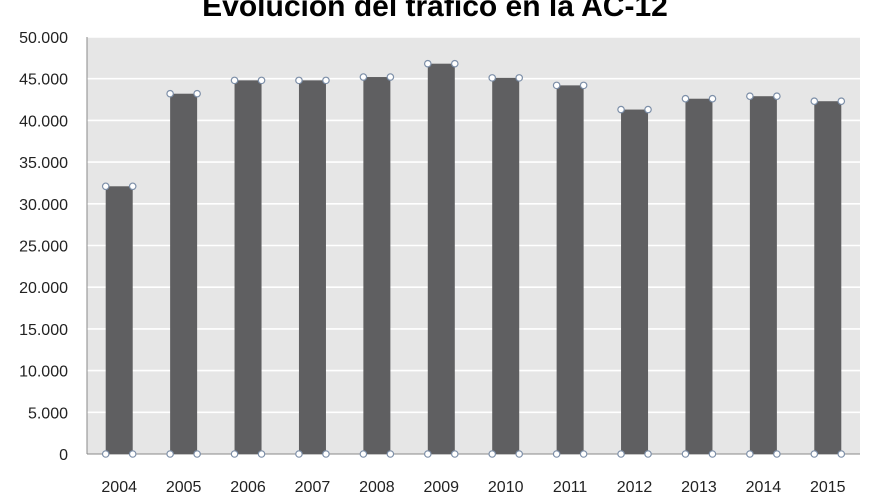 The image size is (880, 495). Describe the element at coordinates (43, 330) in the screenshot. I see `y-tick-label: 15.000` at that location.